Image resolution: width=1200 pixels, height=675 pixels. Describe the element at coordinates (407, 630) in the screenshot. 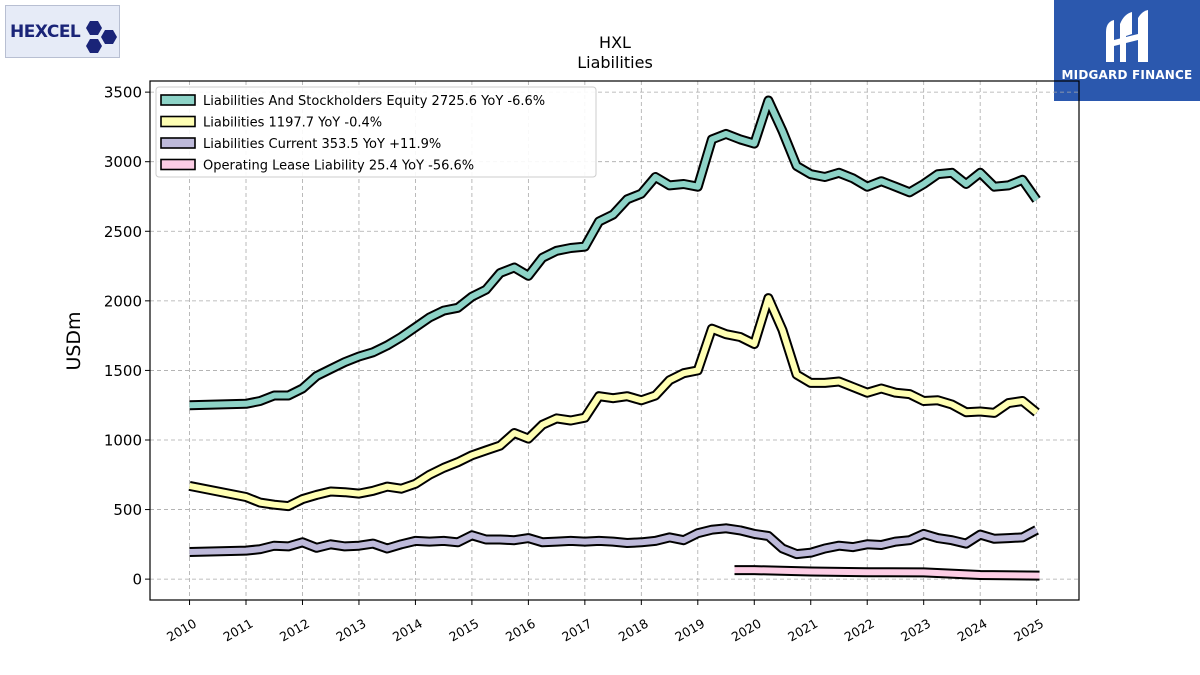

I see `x-tick-label: 2014` at that location.